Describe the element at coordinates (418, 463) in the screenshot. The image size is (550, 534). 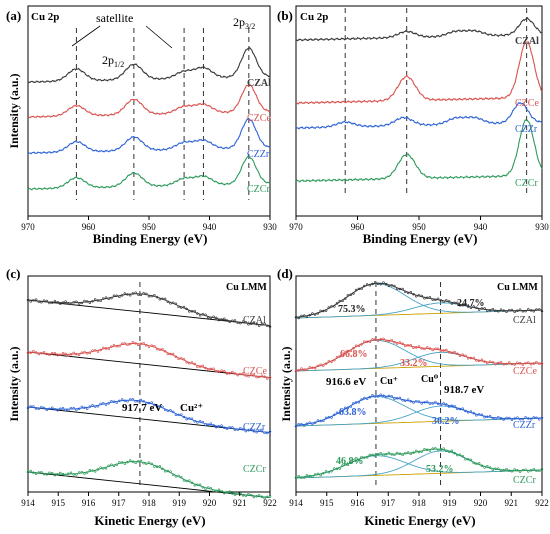
I see `fit-total-czcr` at that location.